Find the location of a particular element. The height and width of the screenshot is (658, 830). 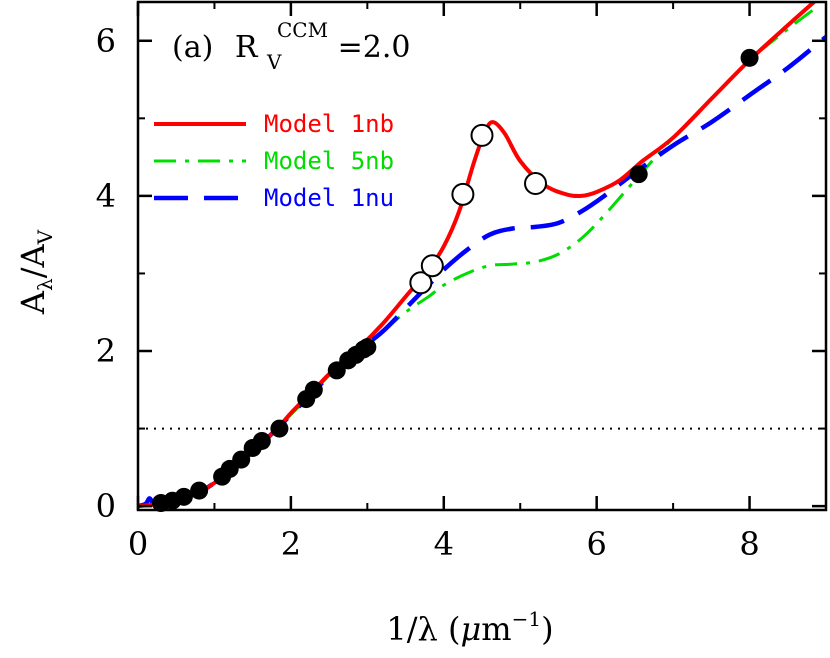

y-tick-label: 2 is located at coordinates (106, 351).